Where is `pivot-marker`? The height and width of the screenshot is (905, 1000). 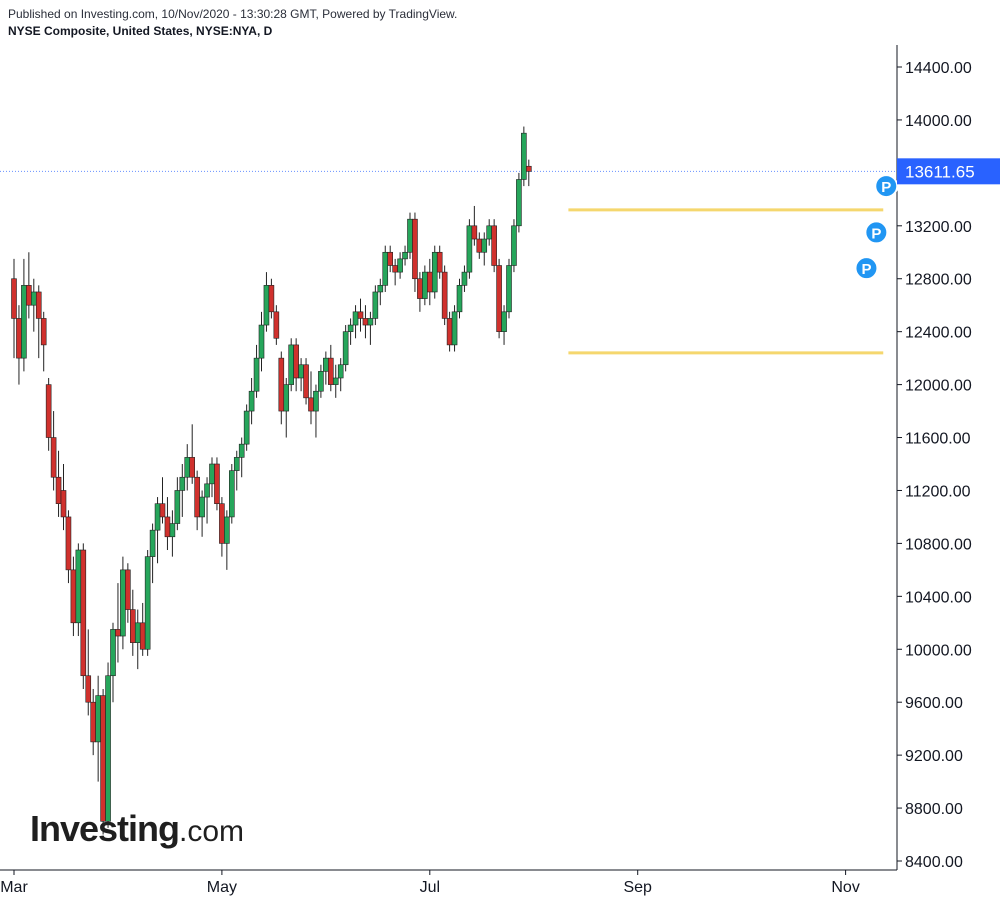 pivot-marker is located at coordinates (876, 232).